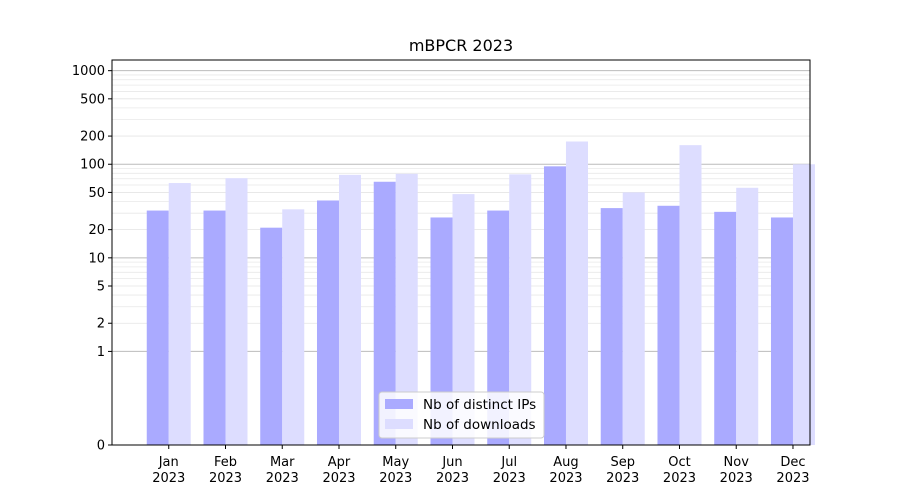 The width and height of the screenshot is (900, 500). Describe the element at coordinates (479, 425) in the screenshot. I see `legend-label: Nb of downloads` at that location.